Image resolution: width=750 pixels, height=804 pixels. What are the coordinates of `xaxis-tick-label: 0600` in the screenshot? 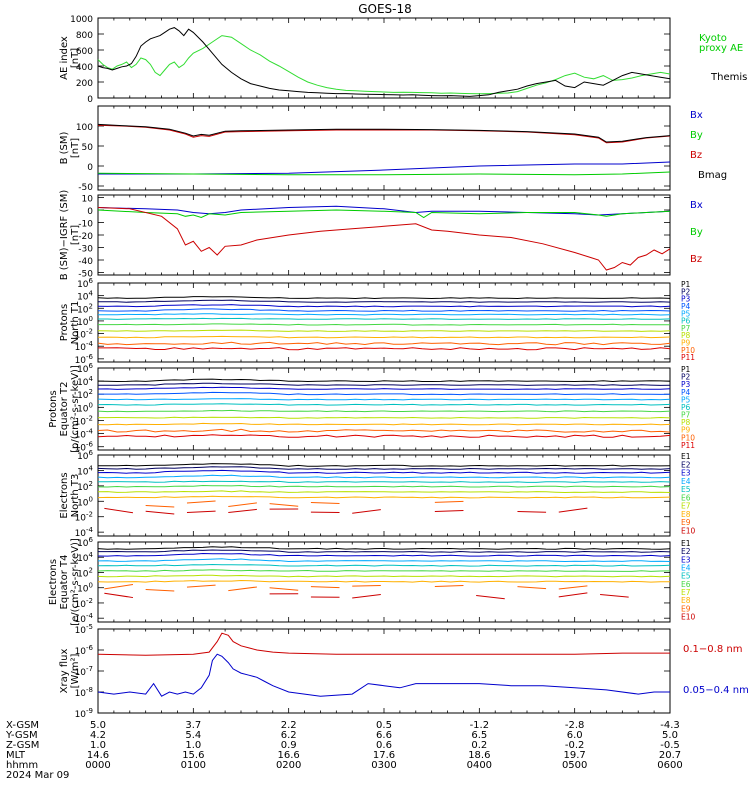 It's located at (669, 765).